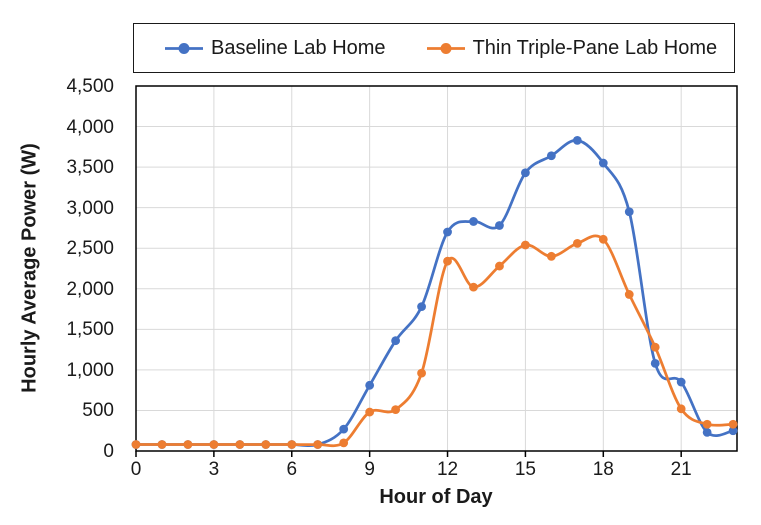  Describe the element at coordinates (90, 168) in the screenshot. I see `y-tick-label: 3,500` at that location.